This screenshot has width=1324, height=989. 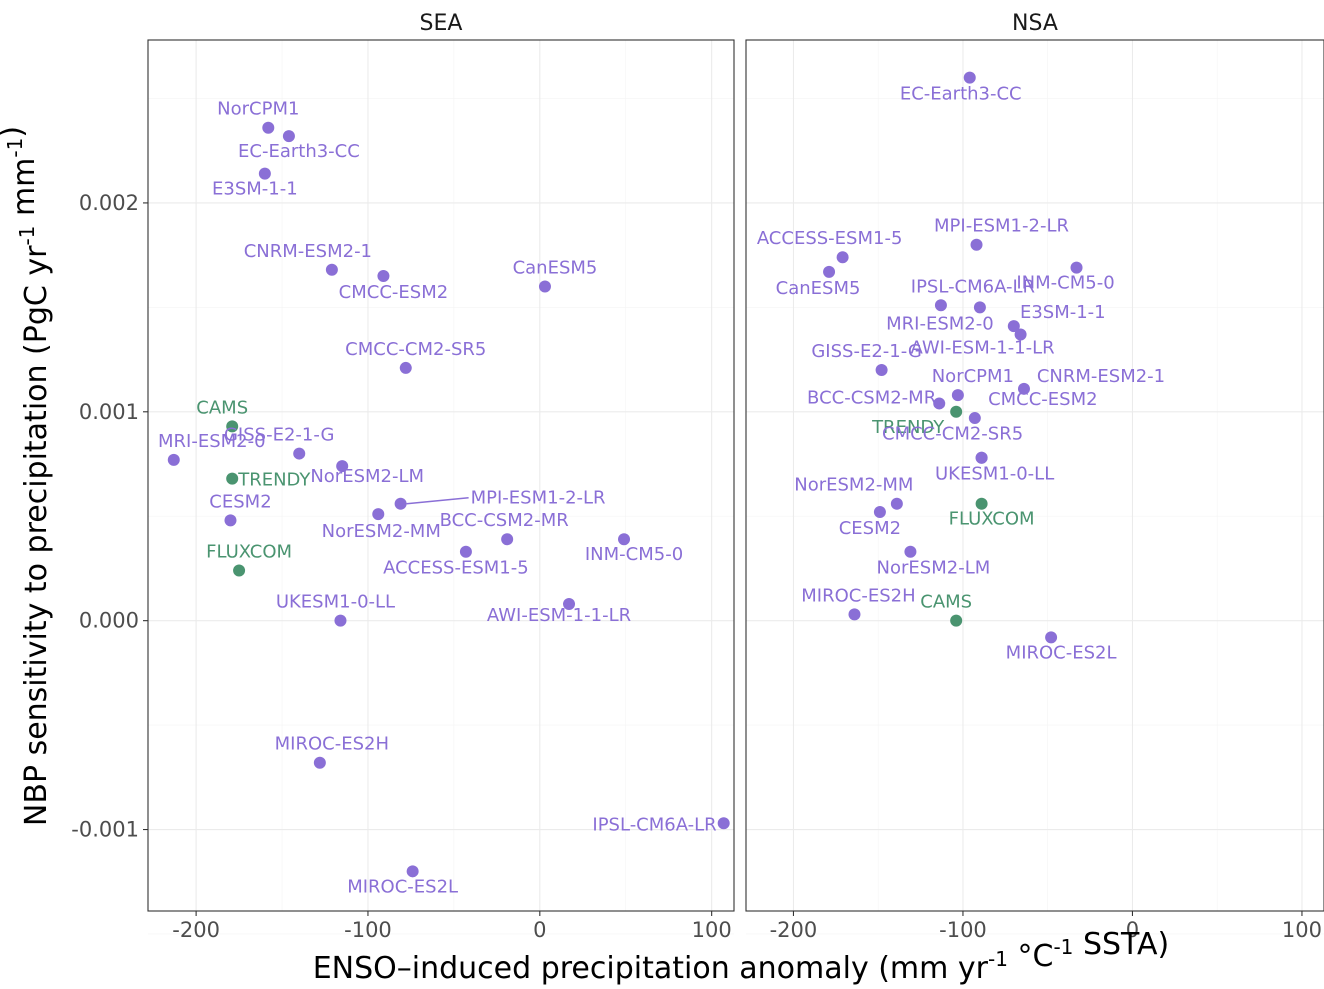 What do you see at coordinates (957, 395) in the screenshot?
I see `point-norcpm1` at bounding box center [957, 395].